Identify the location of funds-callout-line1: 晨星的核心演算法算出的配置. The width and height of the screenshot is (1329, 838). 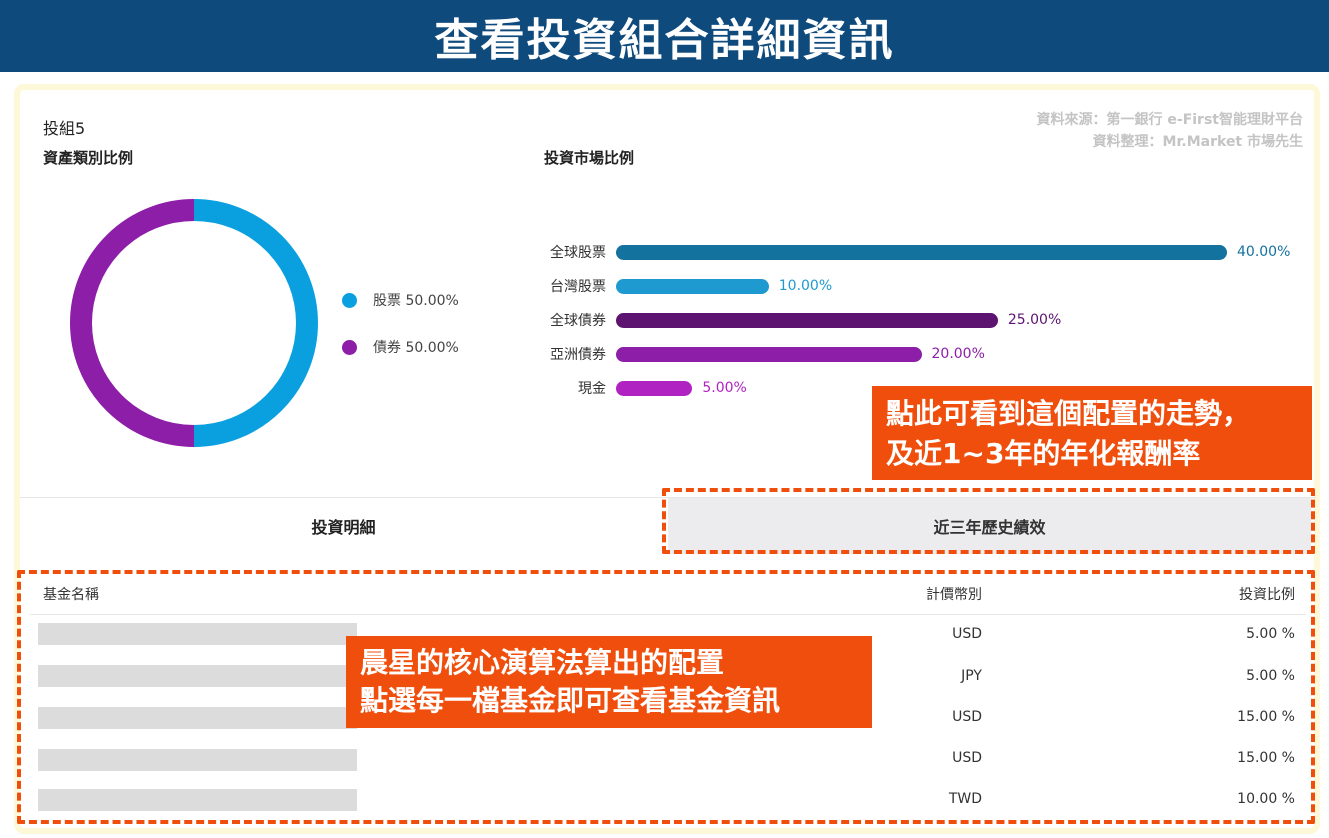
(542, 662).